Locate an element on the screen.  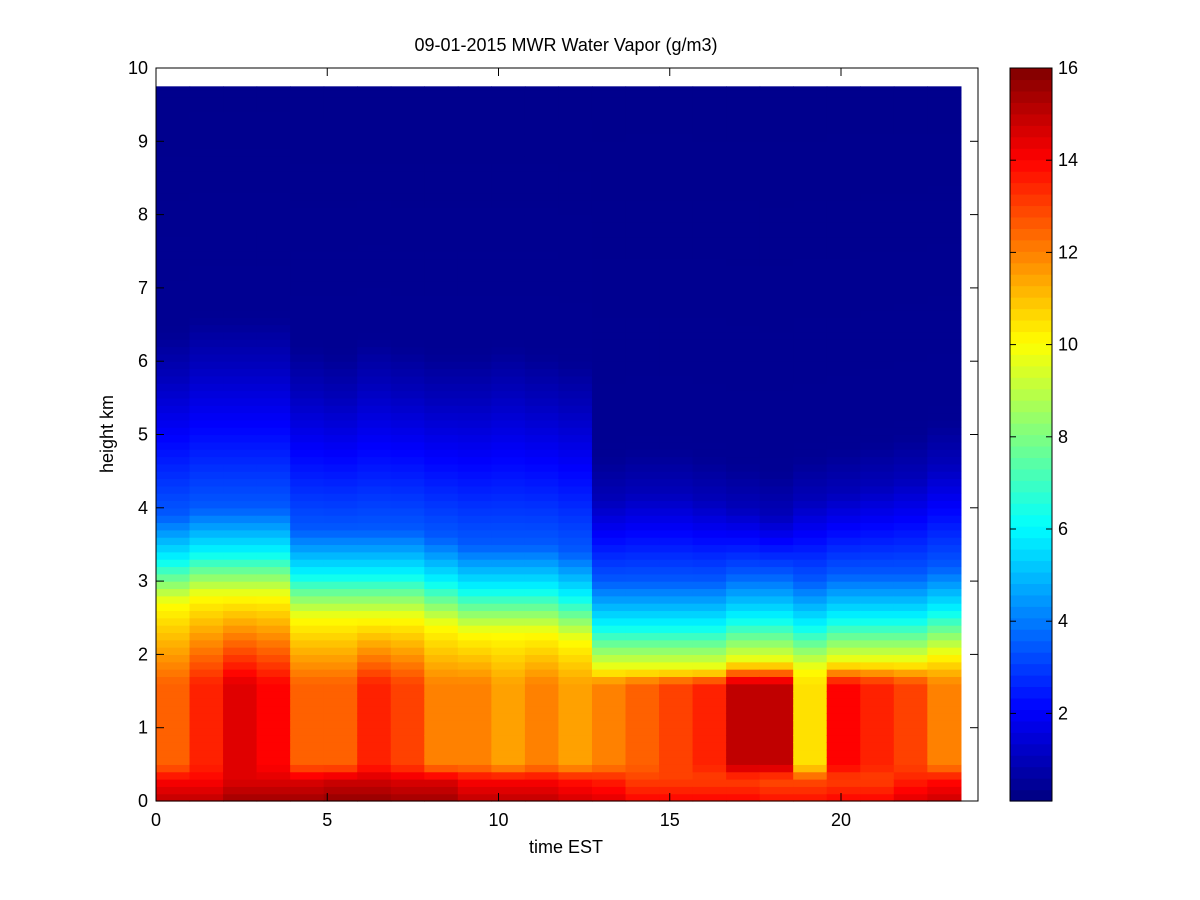
colorbar-segment is located at coordinates (1031, 291).